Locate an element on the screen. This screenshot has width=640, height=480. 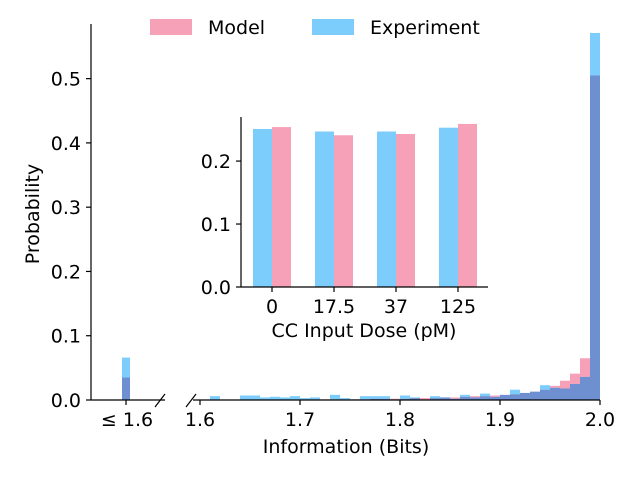
legend-label-model: Model is located at coordinates (236, 28).